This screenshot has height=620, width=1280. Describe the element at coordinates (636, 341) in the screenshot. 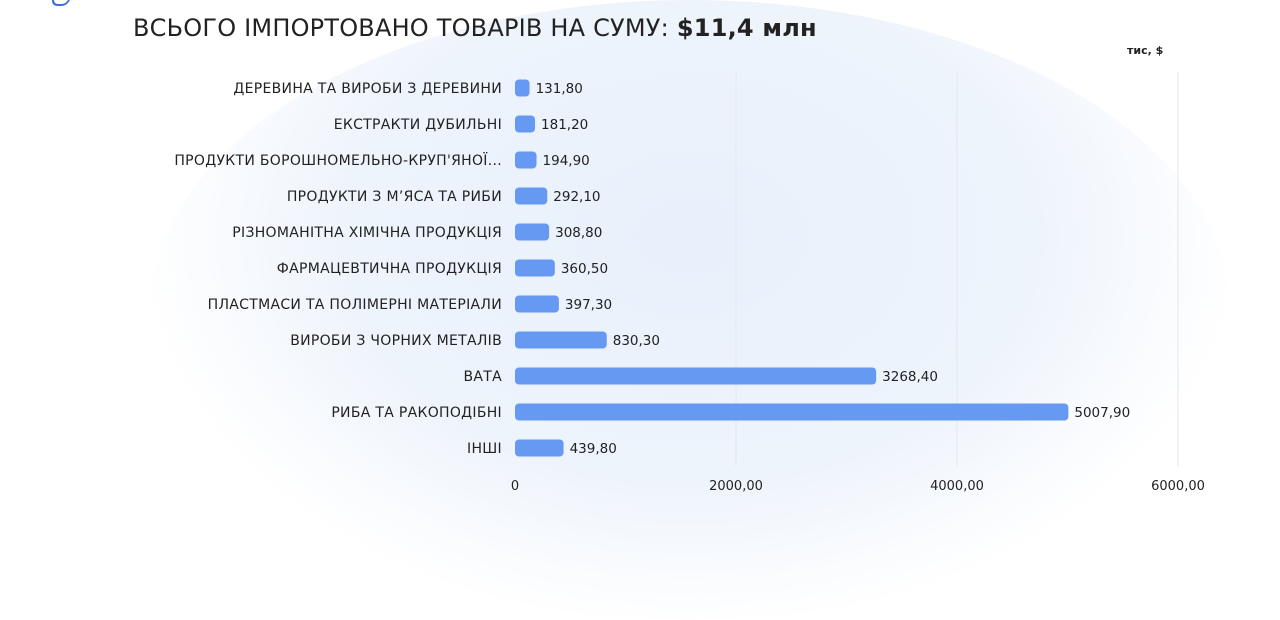

I see `data-label: 830,30` at that location.